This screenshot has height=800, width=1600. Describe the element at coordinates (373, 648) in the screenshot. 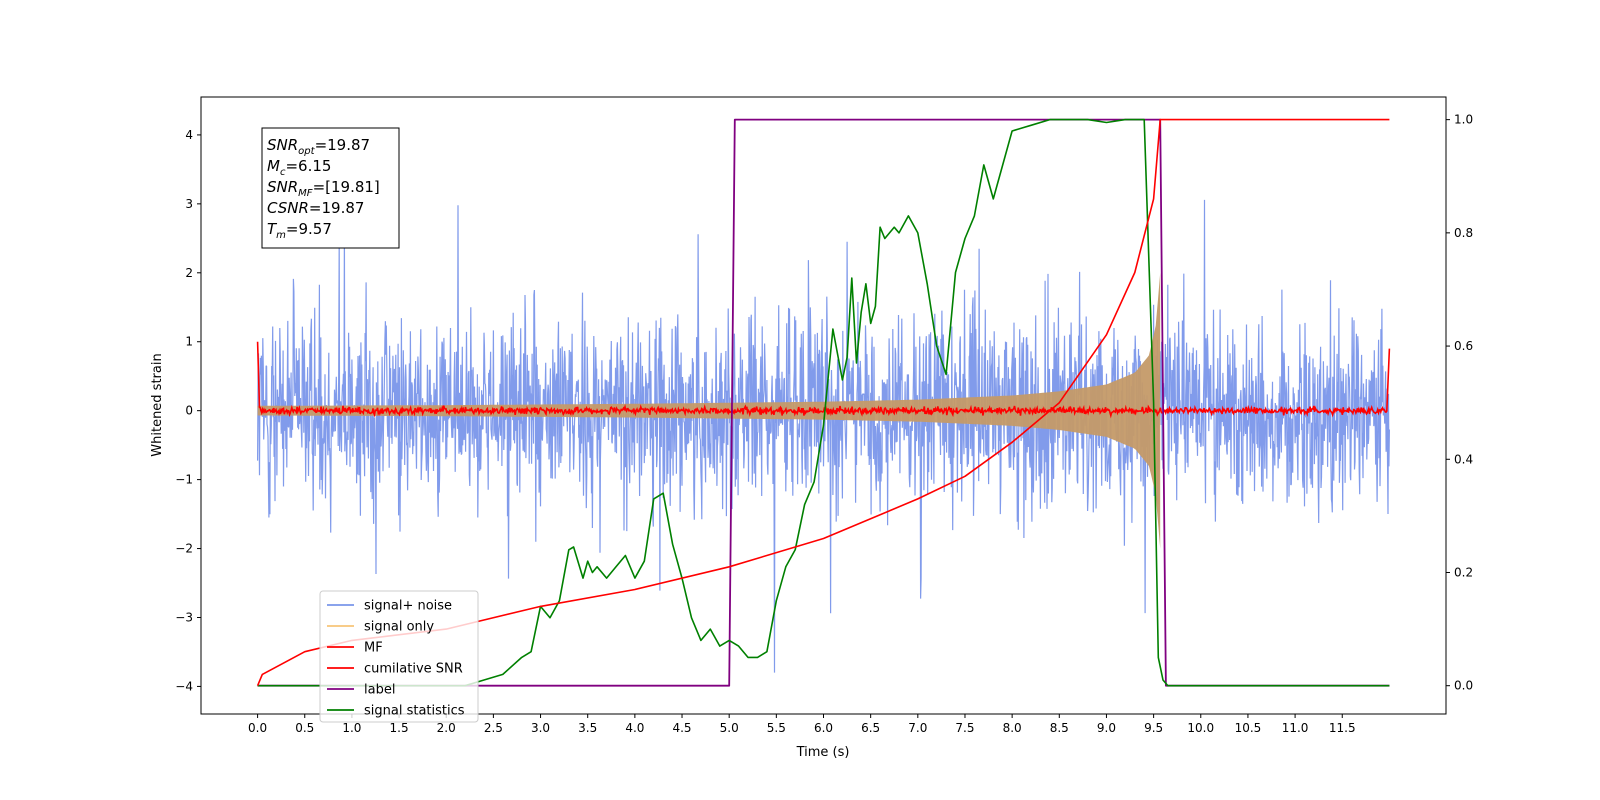

I see `legend-item-label: MF` at that location.